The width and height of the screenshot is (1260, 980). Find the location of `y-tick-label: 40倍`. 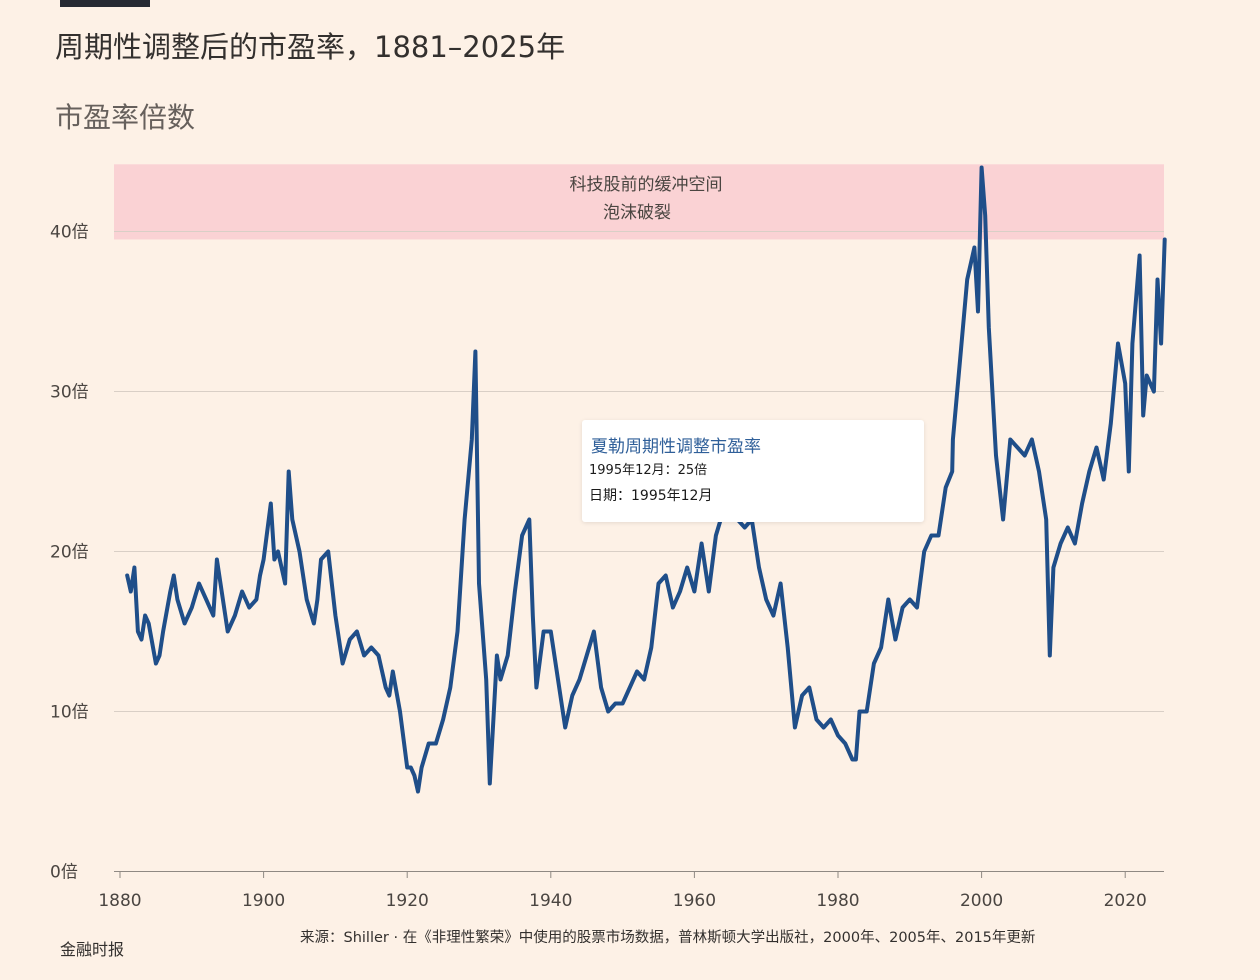

y-tick-label: 40倍 is located at coordinates (69, 233).